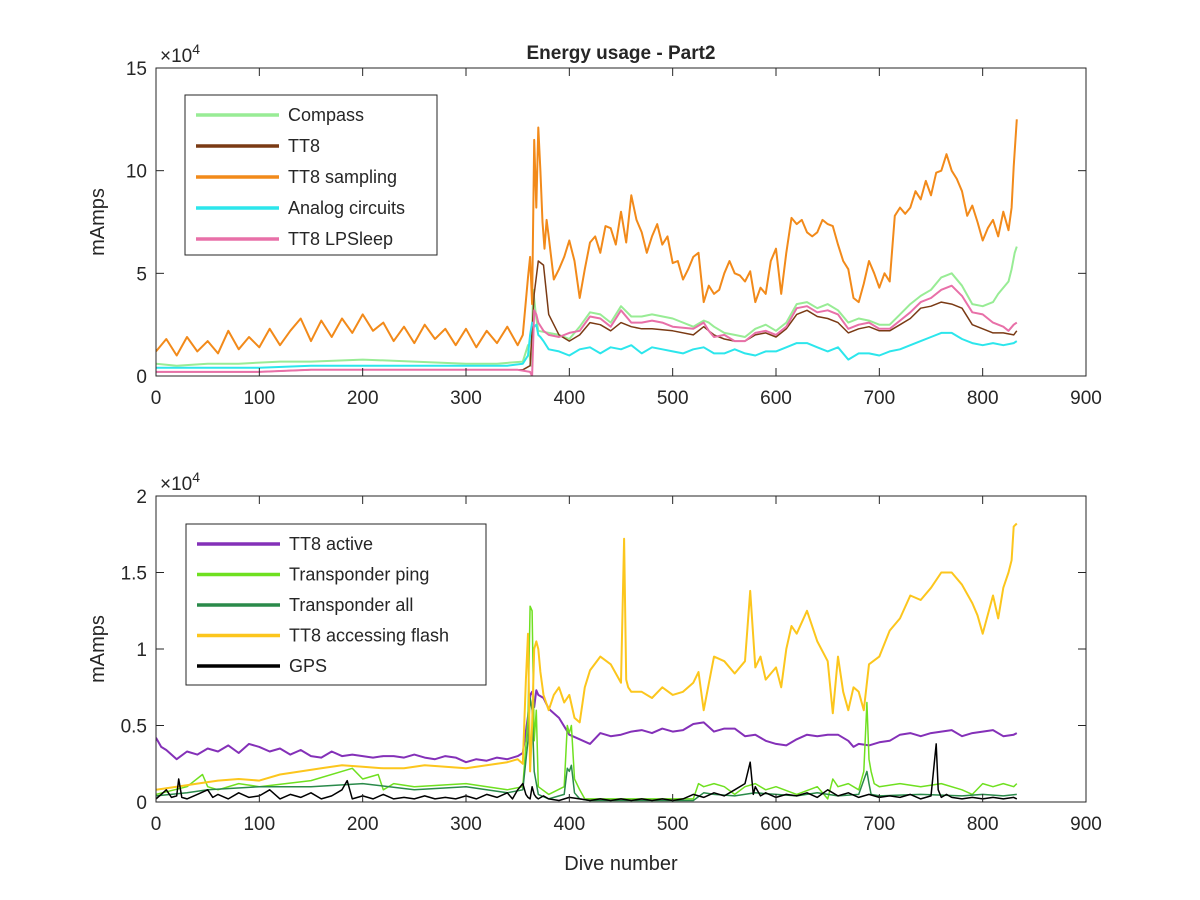  I want to click on y-tick-label: 10, so click(136, 172).